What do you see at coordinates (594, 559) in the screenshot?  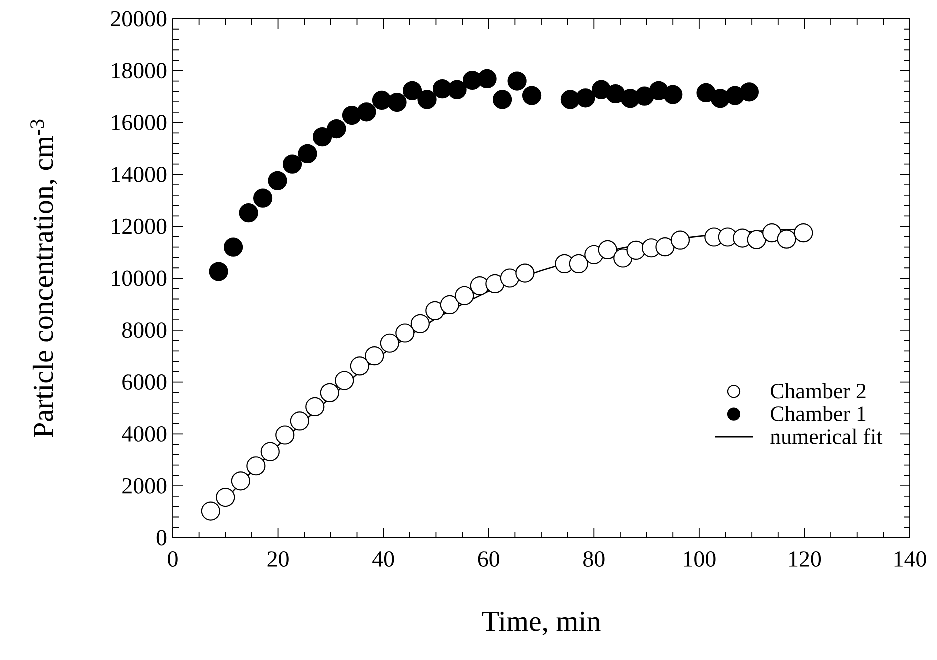 I see `x-tick-label: 80` at bounding box center [594, 559].